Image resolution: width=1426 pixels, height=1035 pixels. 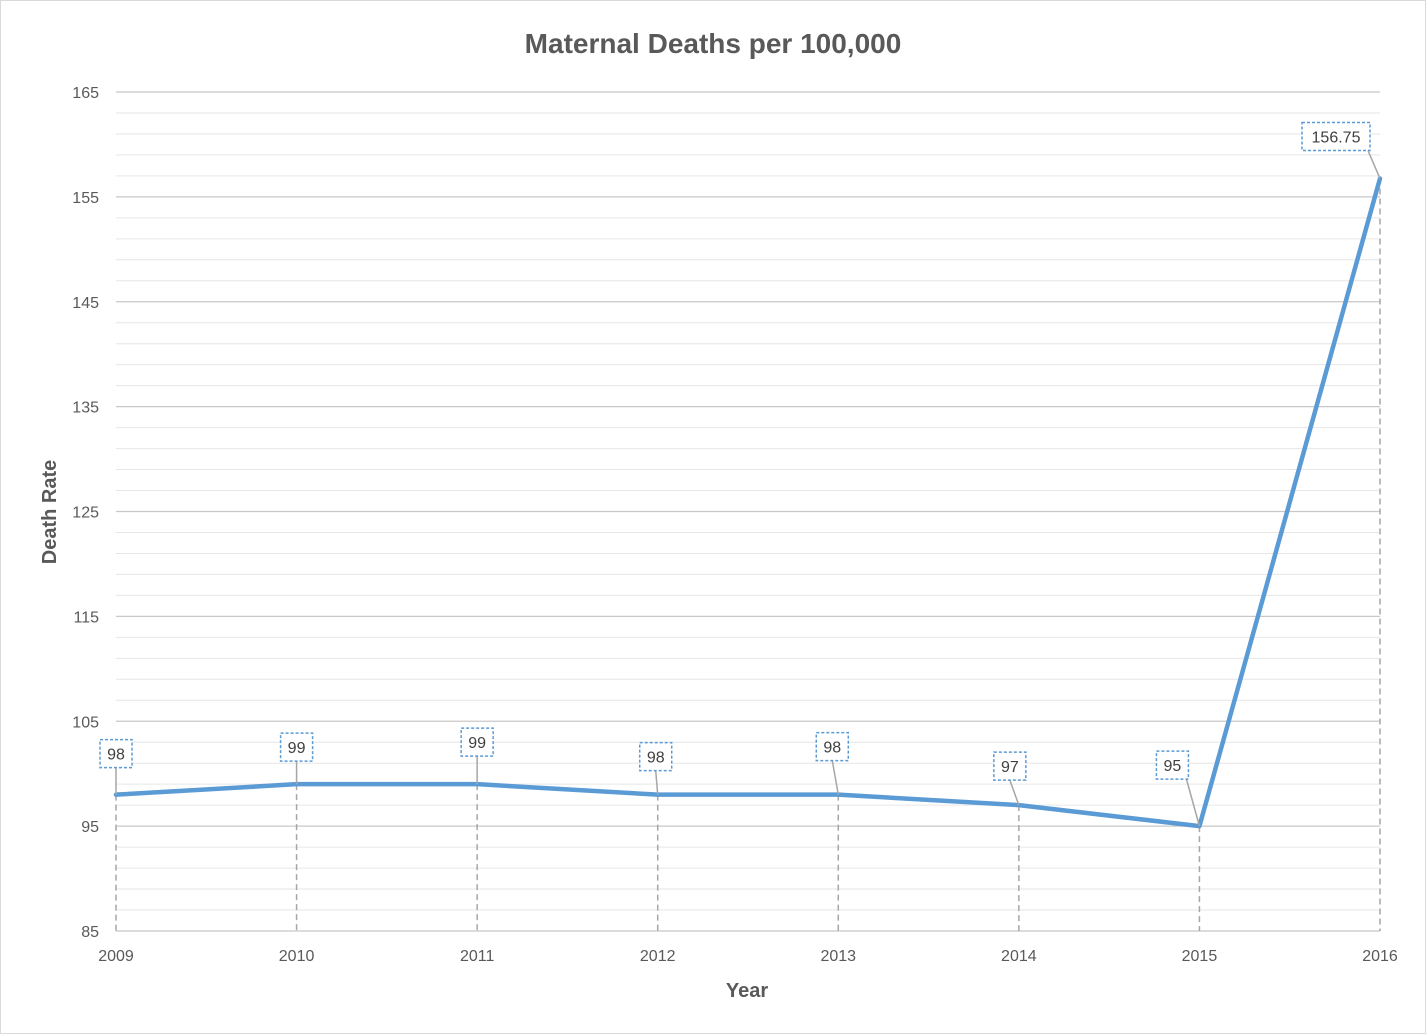 I want to click on x-tick-label: 2010, so click(x=297, y=956).